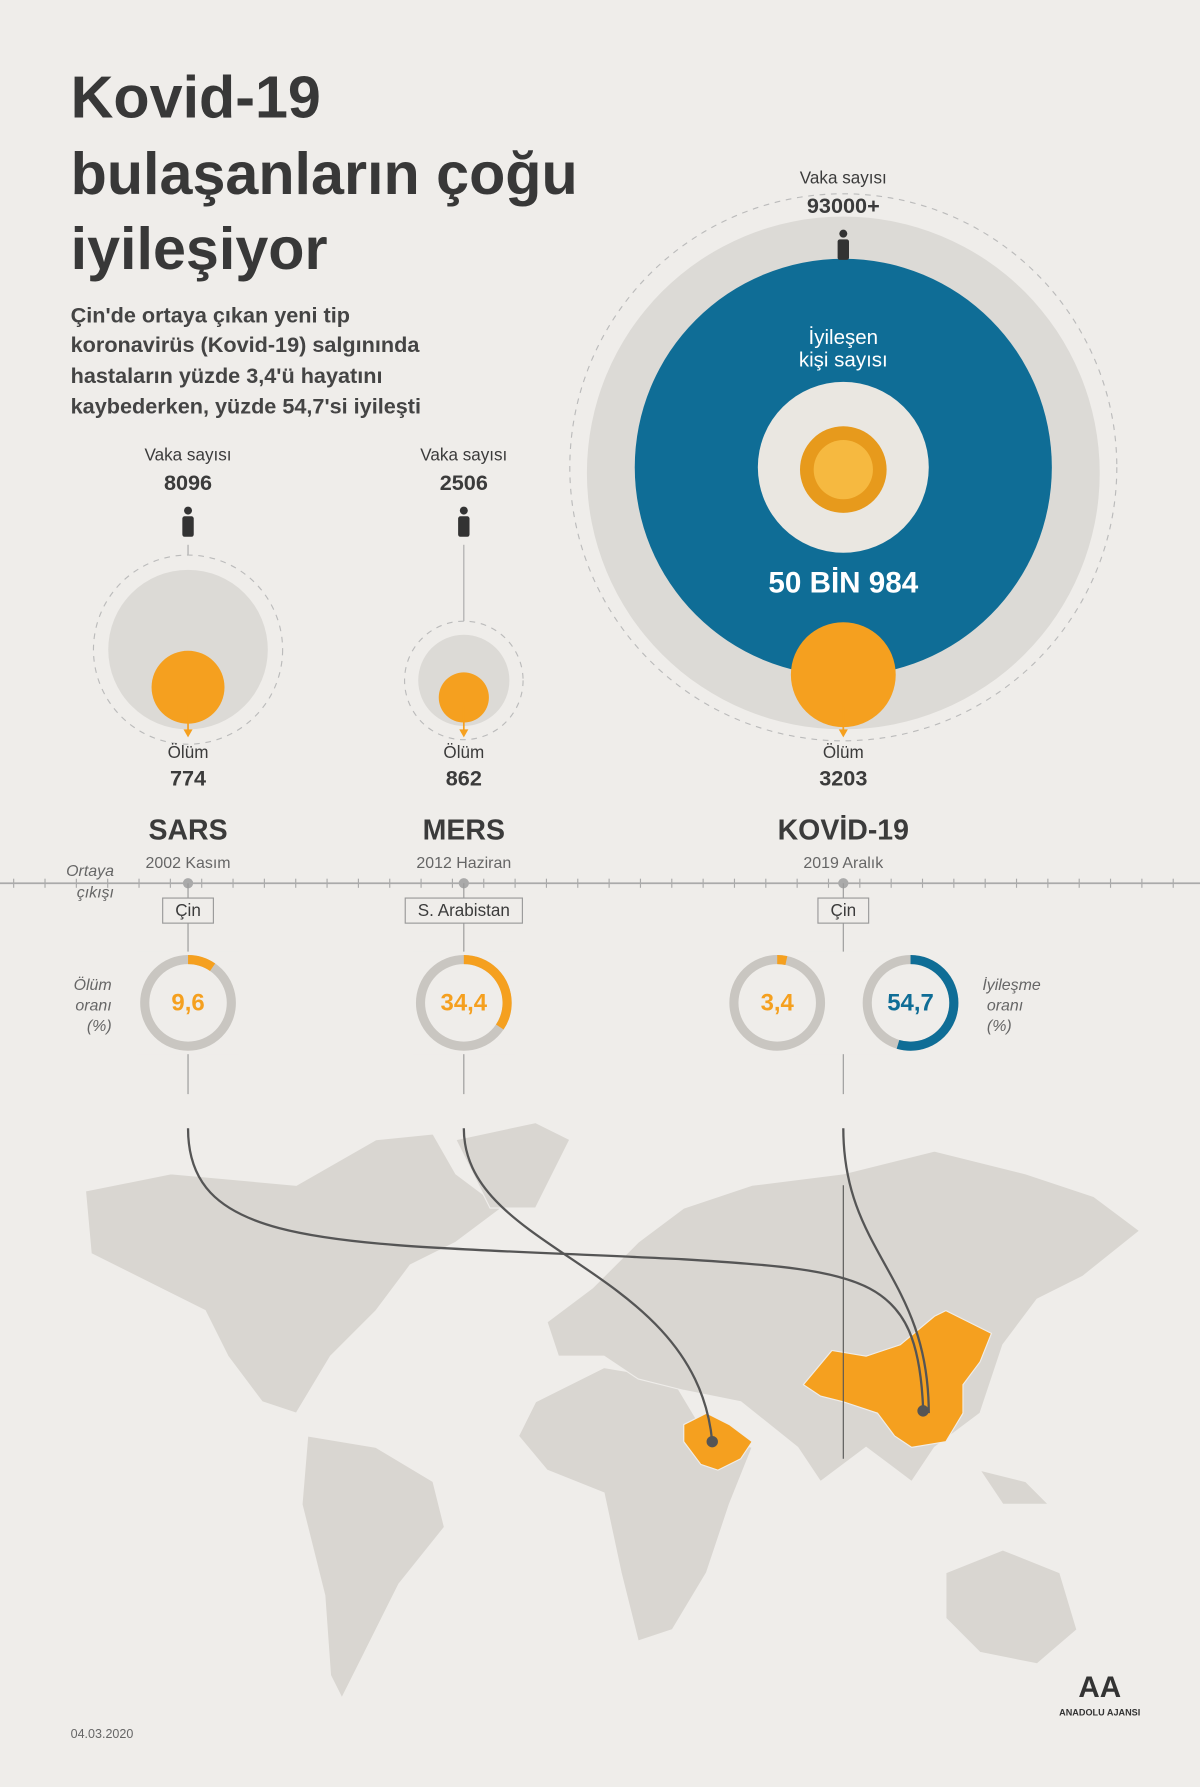 Image resolution: width=1200 pixels, height=1787 pixels. What do you see at coordinates (95, 893) in the screenshot?
I see `emergence-label: çıkışı` at bounding box center [95, 893].